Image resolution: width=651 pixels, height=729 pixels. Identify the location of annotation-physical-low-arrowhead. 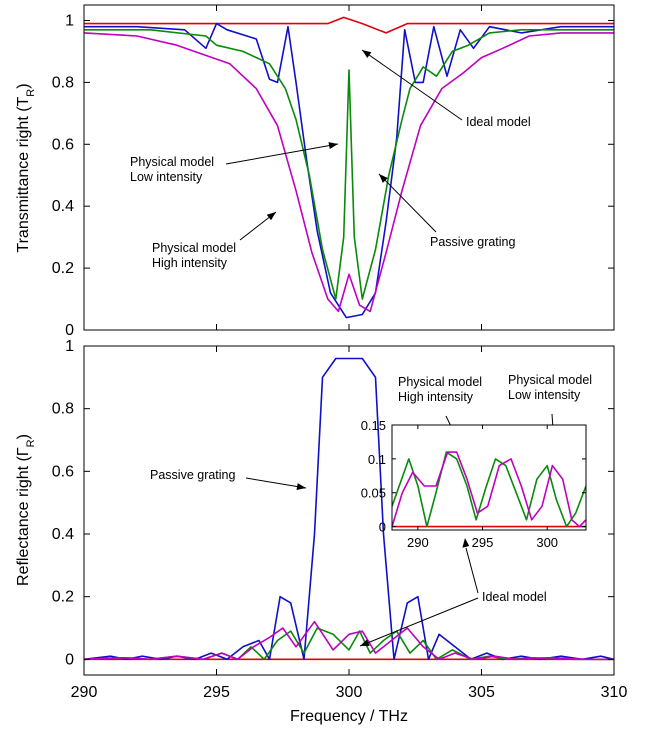
(333, 146).